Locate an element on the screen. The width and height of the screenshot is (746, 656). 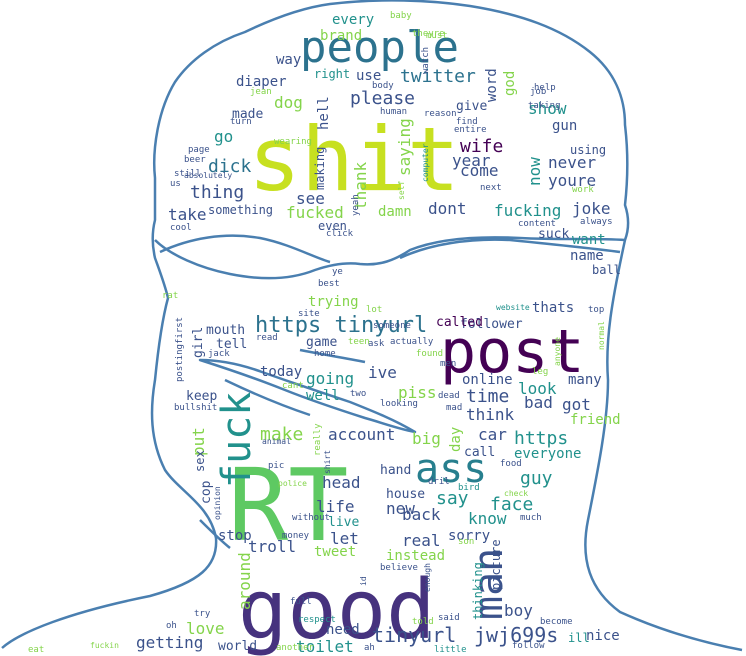
cloud-word-really: really is located at coordinates (318, 439).